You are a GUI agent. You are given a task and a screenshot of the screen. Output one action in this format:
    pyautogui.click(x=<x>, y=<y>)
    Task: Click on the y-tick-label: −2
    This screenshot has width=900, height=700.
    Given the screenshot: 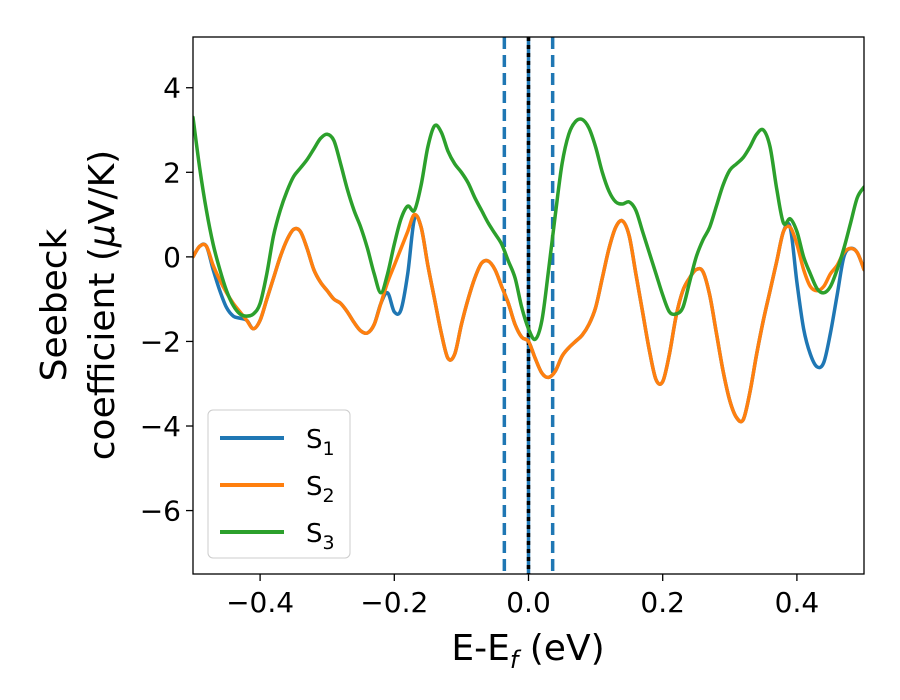 What is the action you would take?
    pyautogui.click(x=160, y=341)
    